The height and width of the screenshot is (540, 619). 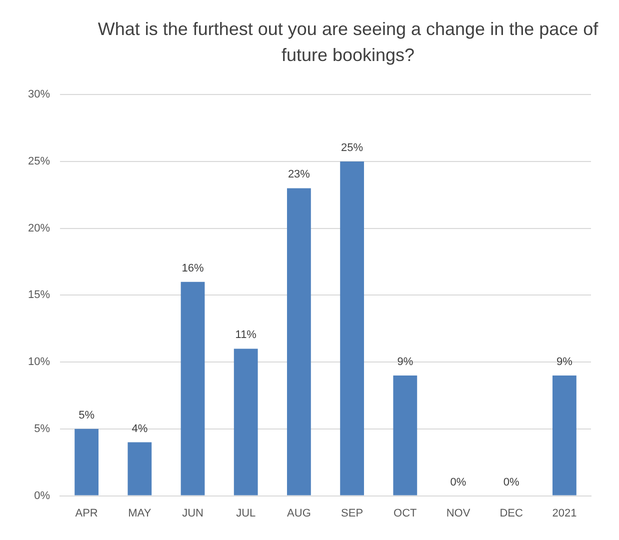 I want to click on x-tick-label: 2021, so click(x=564, y=513).